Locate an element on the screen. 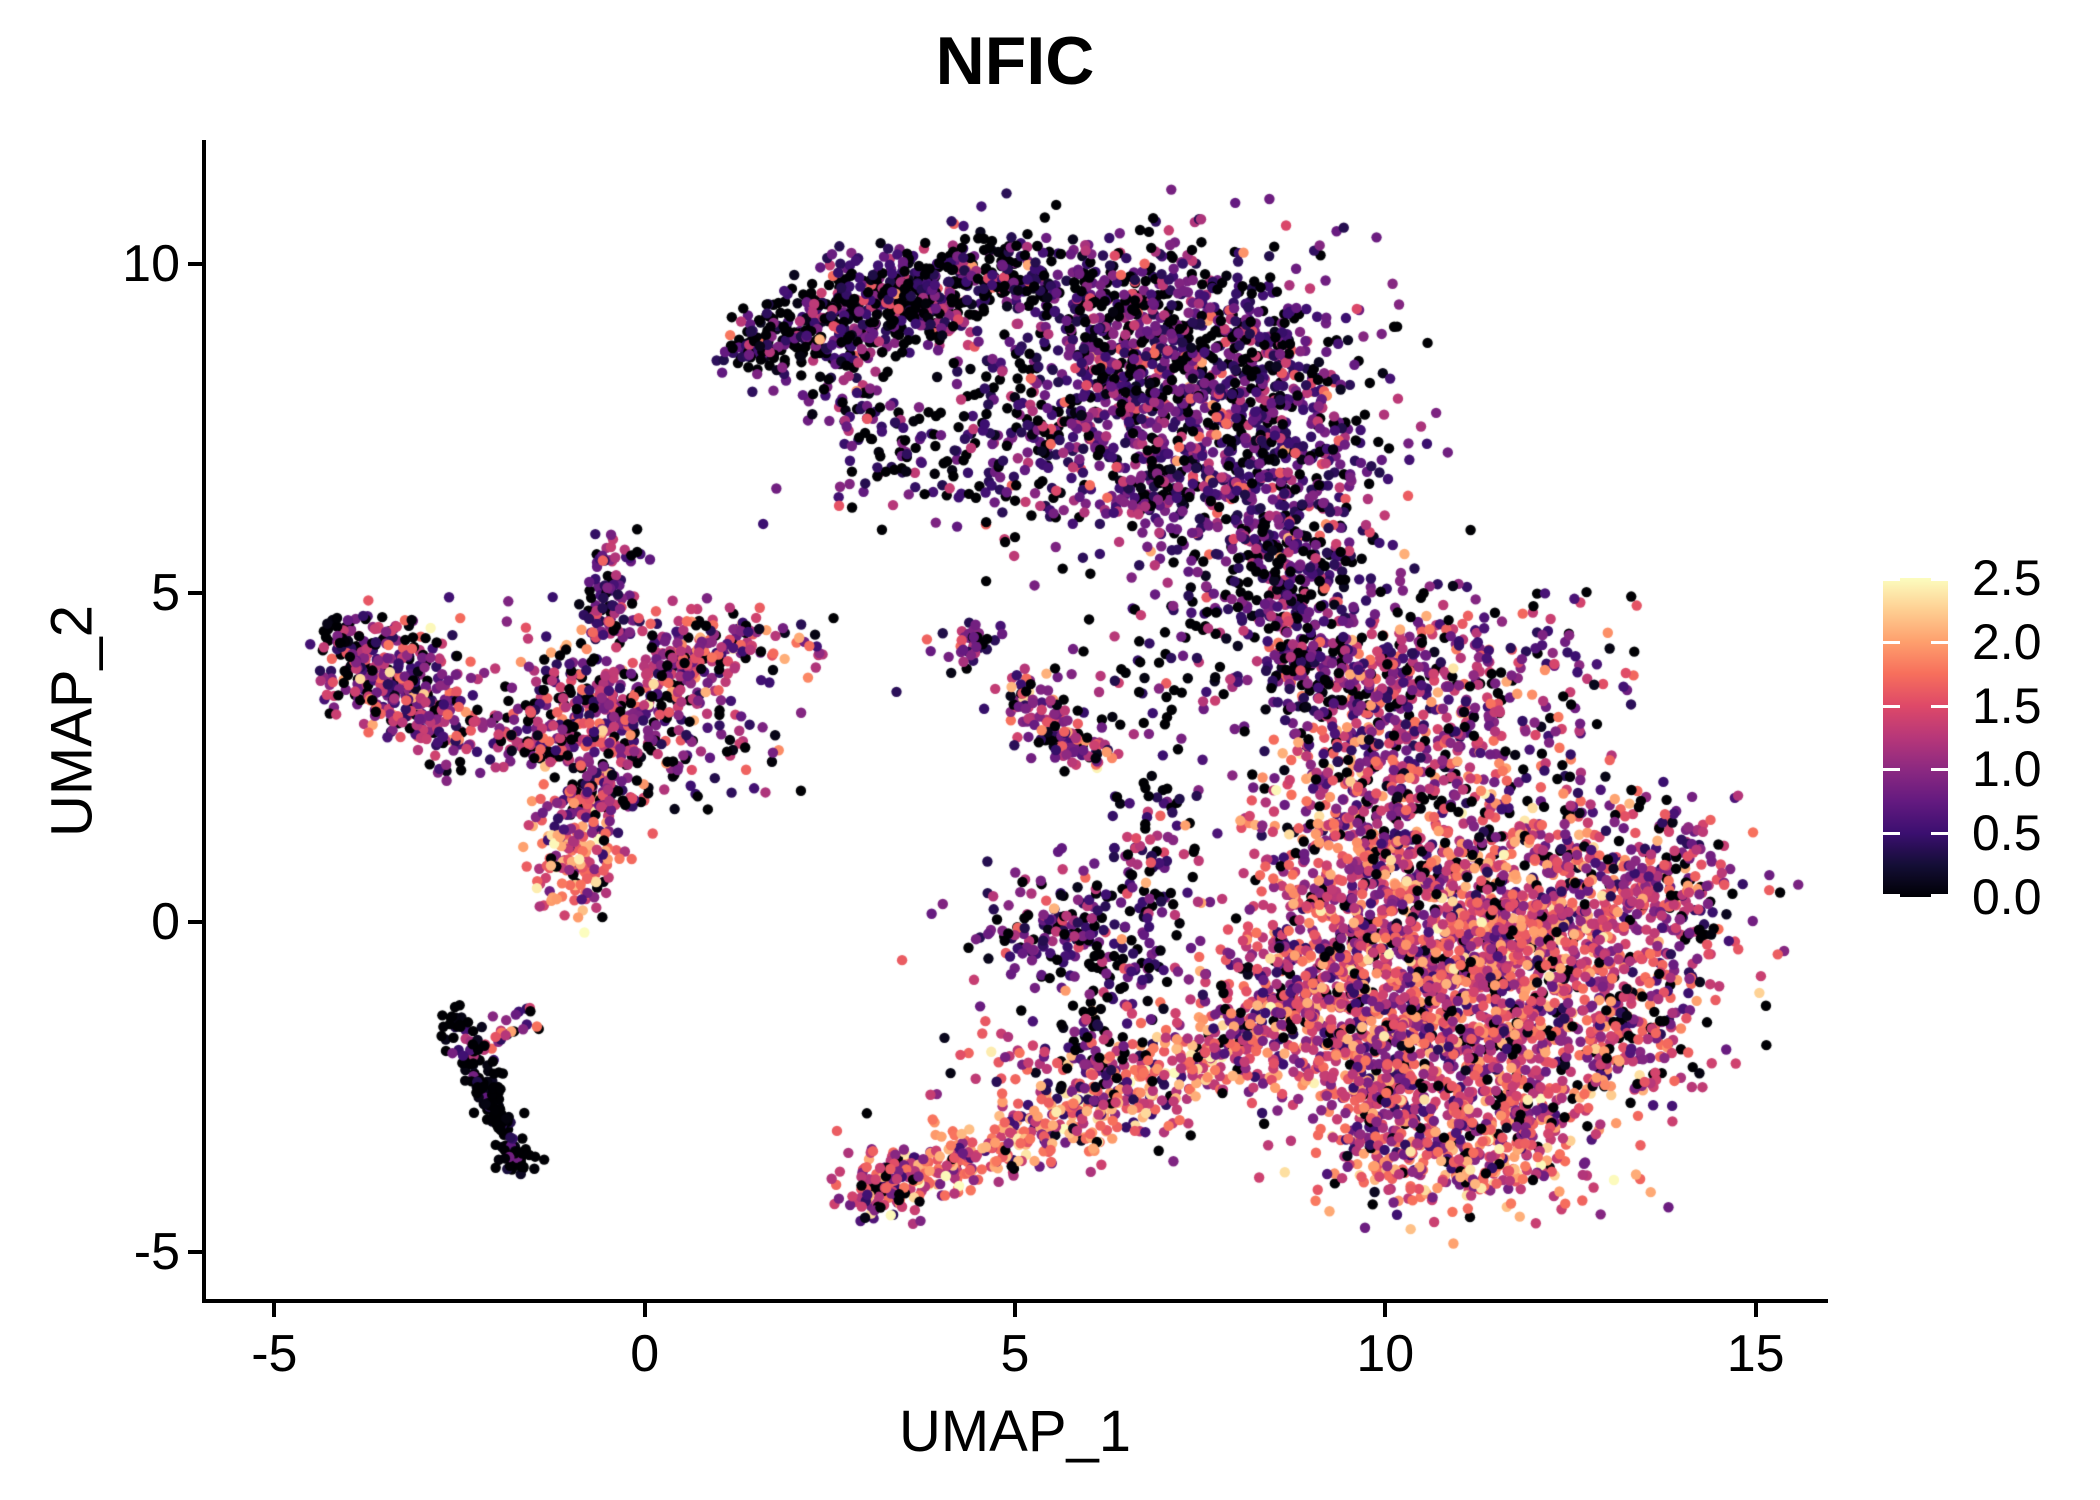  x-tick-label: -5 is located at coordinates (274, 1354).